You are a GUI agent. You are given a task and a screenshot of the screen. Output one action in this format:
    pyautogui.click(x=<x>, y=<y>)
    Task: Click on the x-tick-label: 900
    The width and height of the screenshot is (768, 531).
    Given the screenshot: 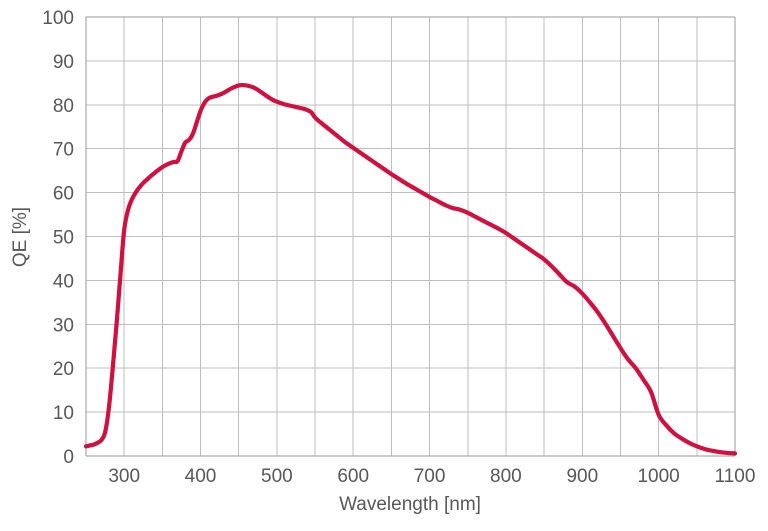 What is the action you would take?
    pyautogui.click(x=582, y=476)
    